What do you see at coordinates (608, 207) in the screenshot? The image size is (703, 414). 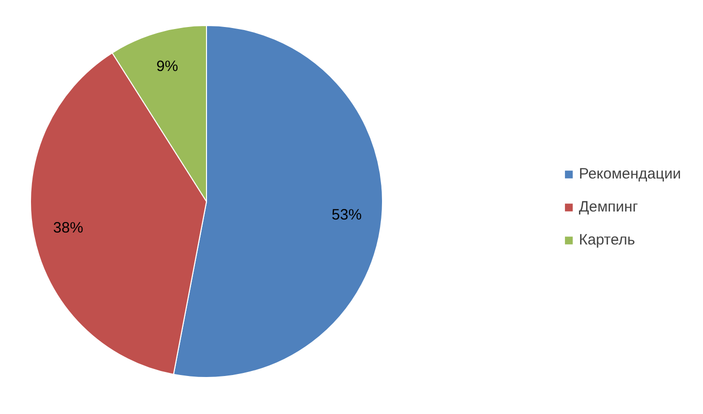 I see `legend-label: Демпинг` at bounding box center [608, 207].